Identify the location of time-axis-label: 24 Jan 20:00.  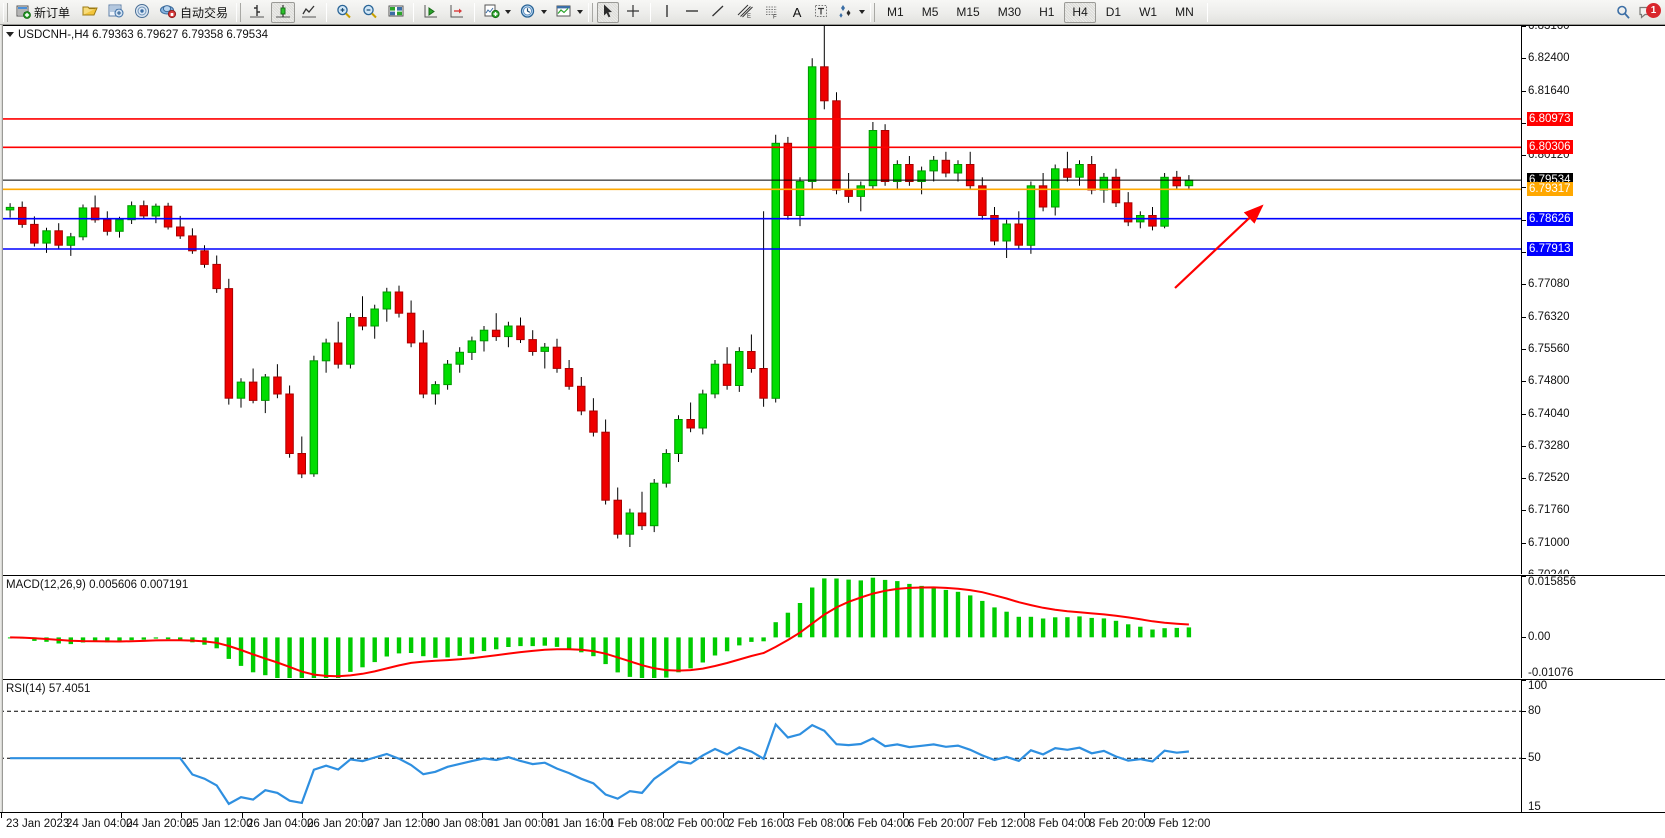
(159, 824).